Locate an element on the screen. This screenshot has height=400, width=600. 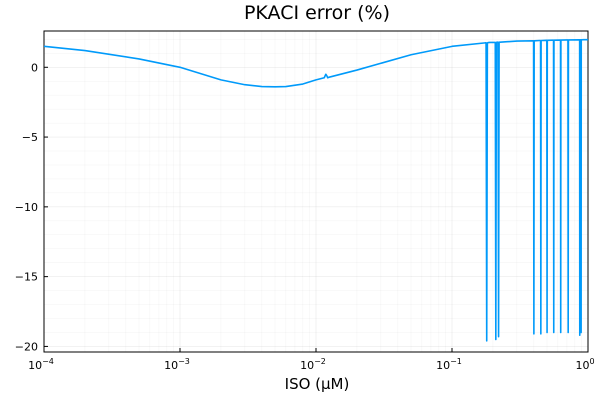
x-tick-label: 10⁰ is located at coordinates (584, 364).